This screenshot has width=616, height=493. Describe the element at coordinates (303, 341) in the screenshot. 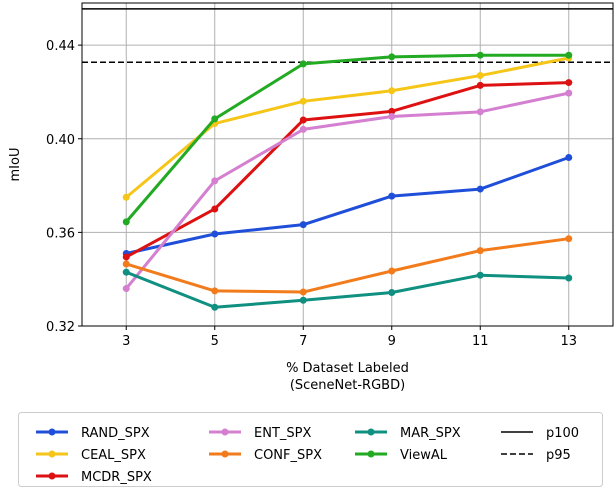

I see `x-tick-label: 7` at that location.